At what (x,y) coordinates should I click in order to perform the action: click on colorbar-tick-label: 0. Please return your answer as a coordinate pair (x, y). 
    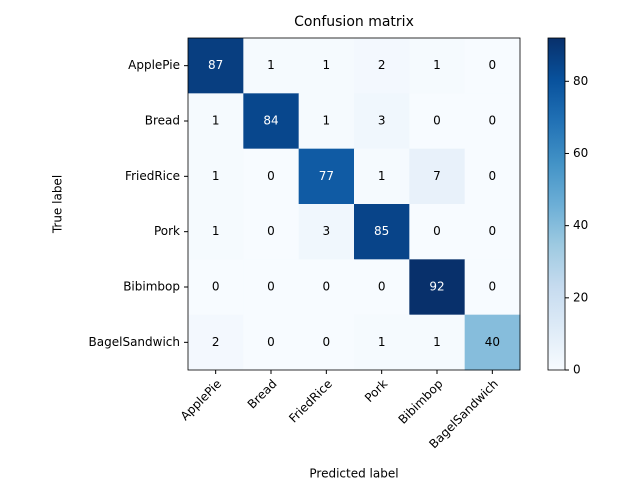
    Looking at the image, I should click on (577, 370).